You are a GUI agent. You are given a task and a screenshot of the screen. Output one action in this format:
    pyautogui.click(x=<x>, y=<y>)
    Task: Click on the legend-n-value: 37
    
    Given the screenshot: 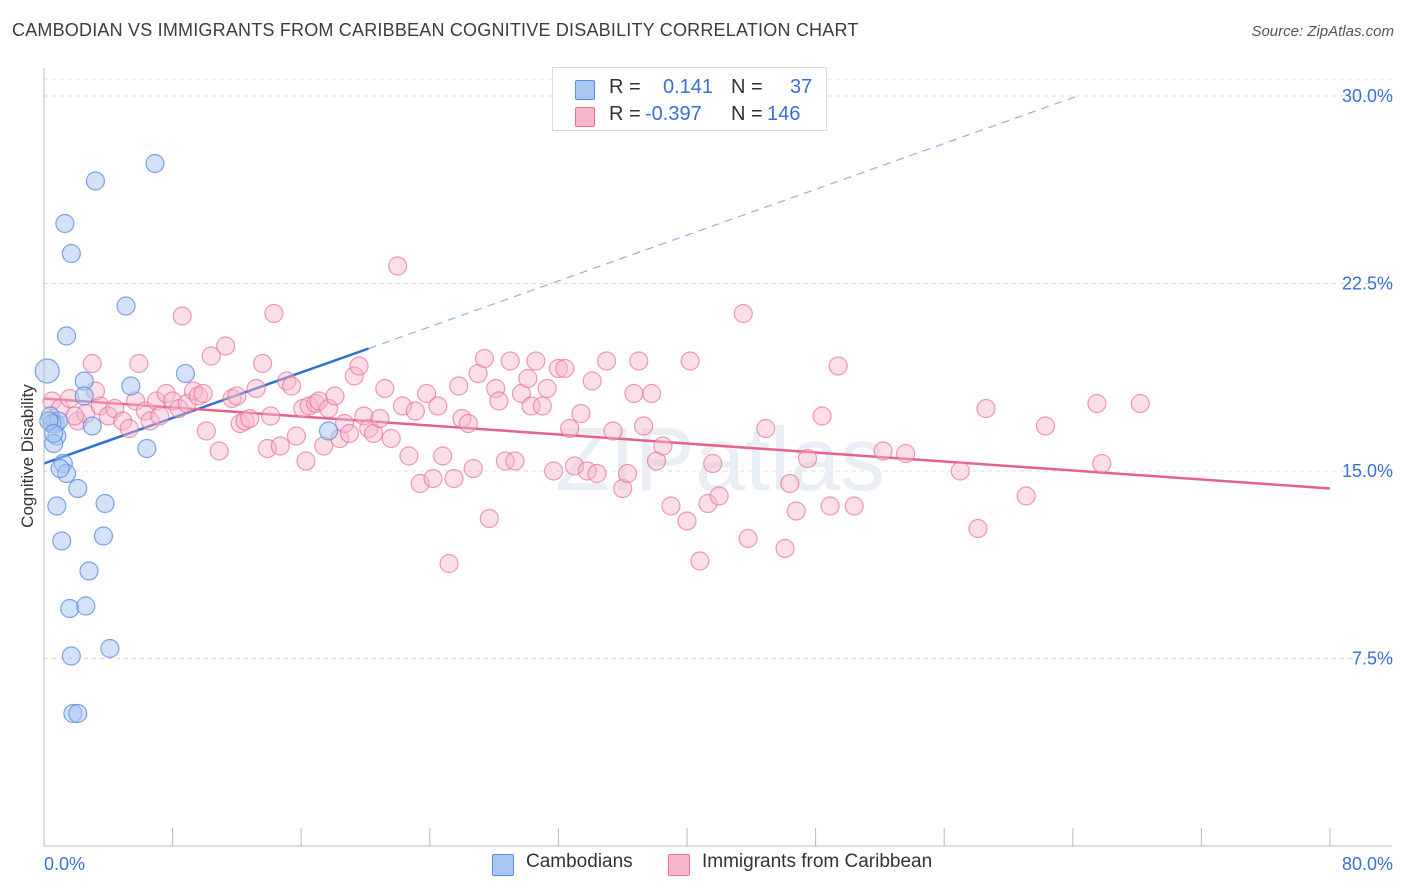 What is the action you would take?
    pyautogui.click(x=801, y=87)
    